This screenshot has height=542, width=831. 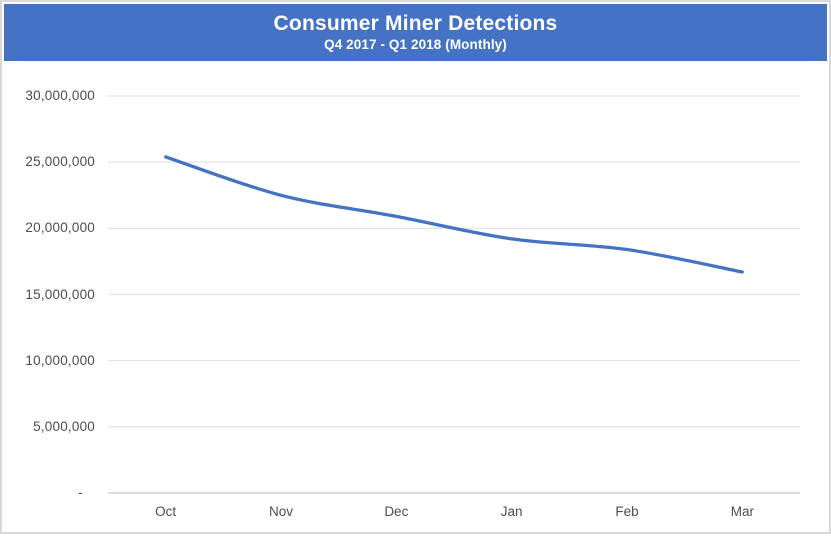 What do you see at coordinates (60, 294) in the screenshot?
I see `y-axis-label: 15,000,000` at bounding box center [60, 294].